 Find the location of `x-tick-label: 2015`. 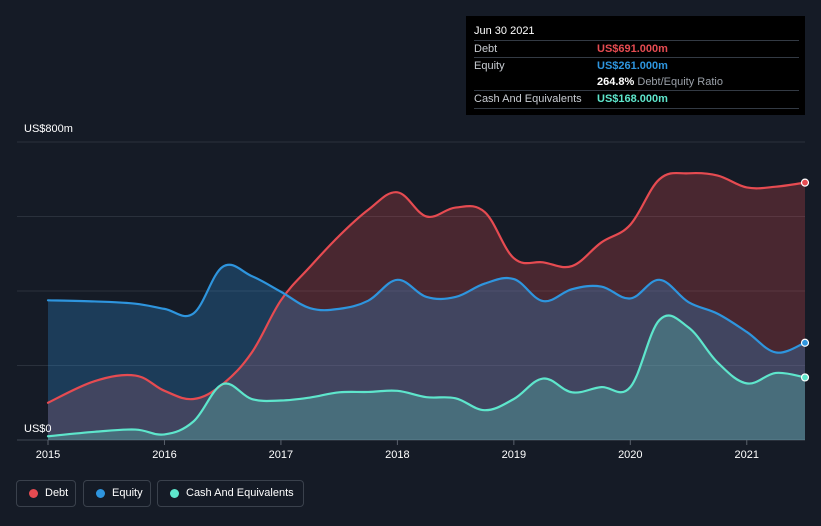

x-tick-label: 2015 is located at coordinates (48, 455).